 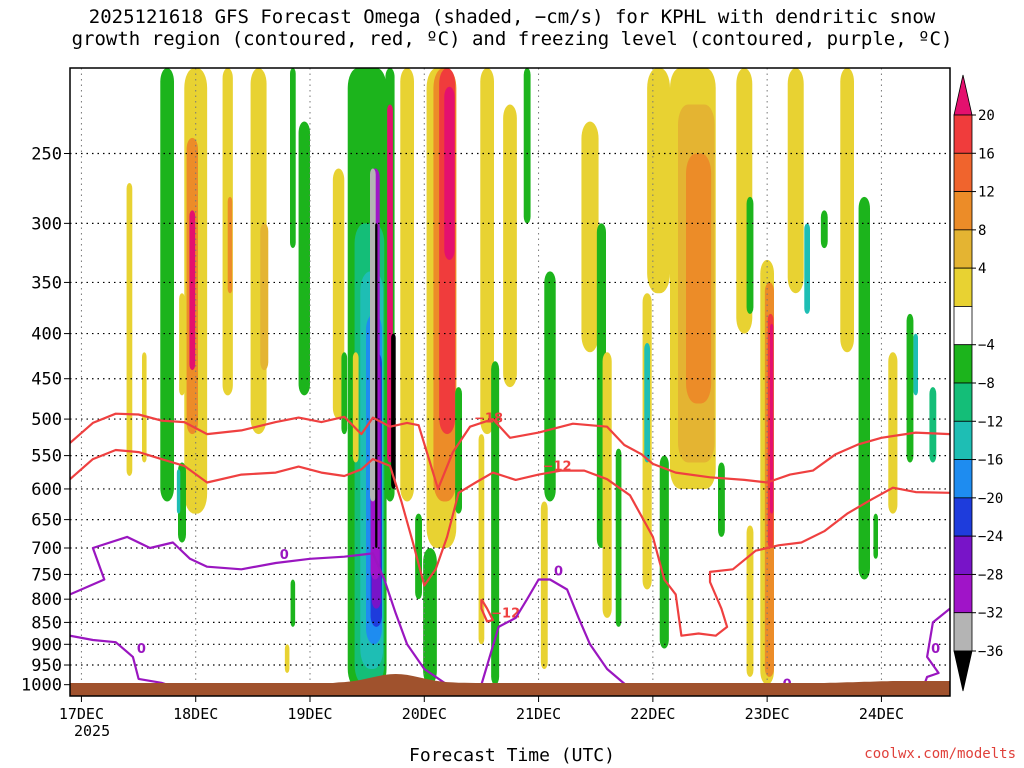 I want to click on dendritic-contour-label: −12, so click(x=557, y=467).